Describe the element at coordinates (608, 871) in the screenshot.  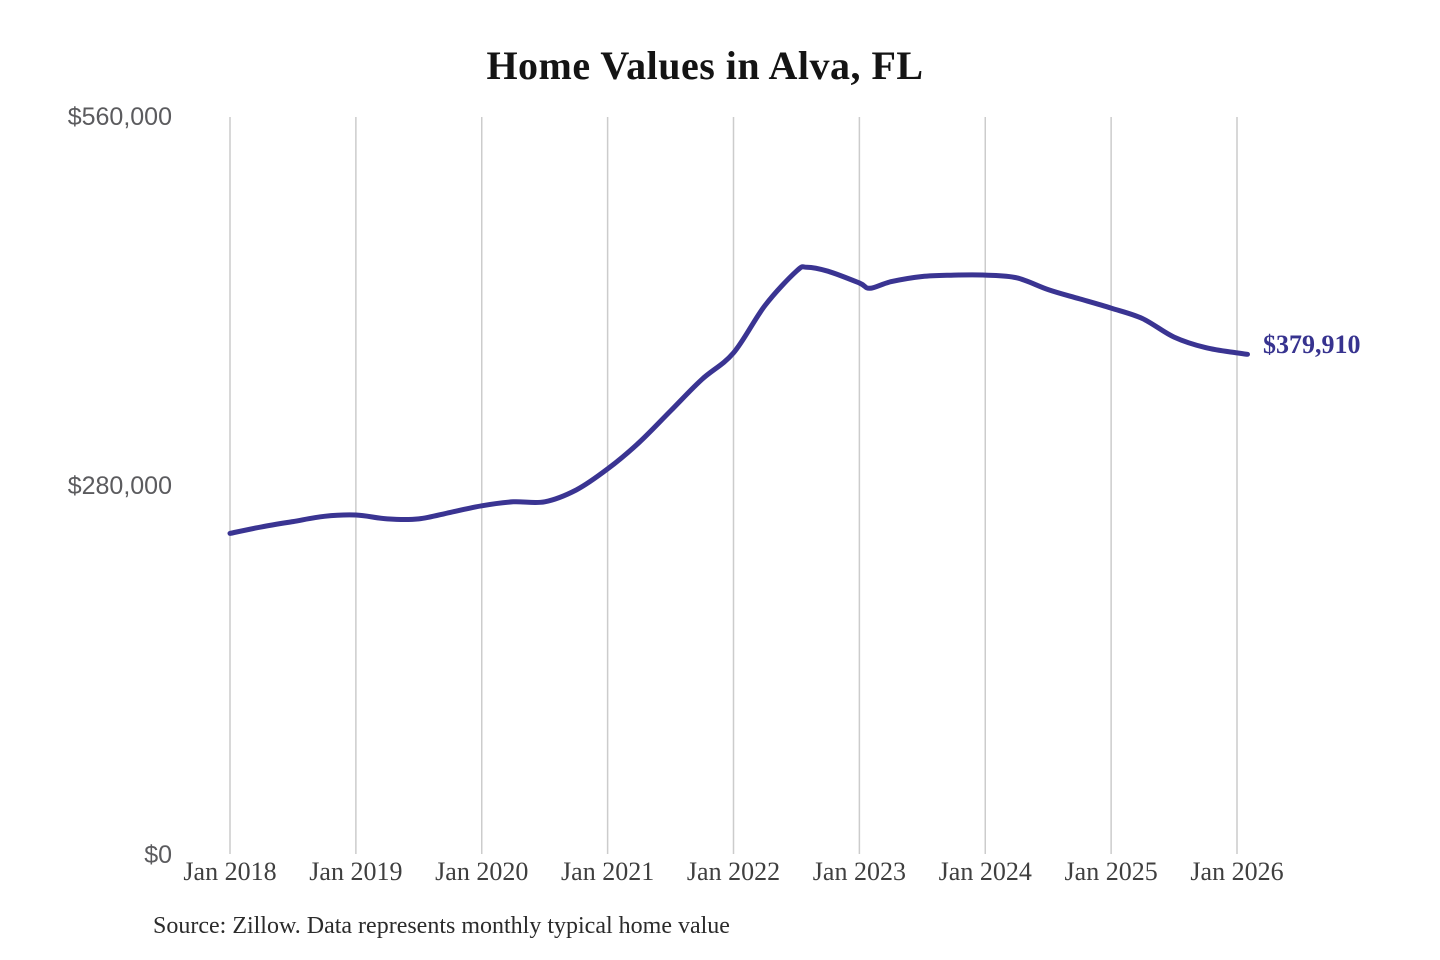
I see `x-axis-tick-label: Jan 2021` at that location.